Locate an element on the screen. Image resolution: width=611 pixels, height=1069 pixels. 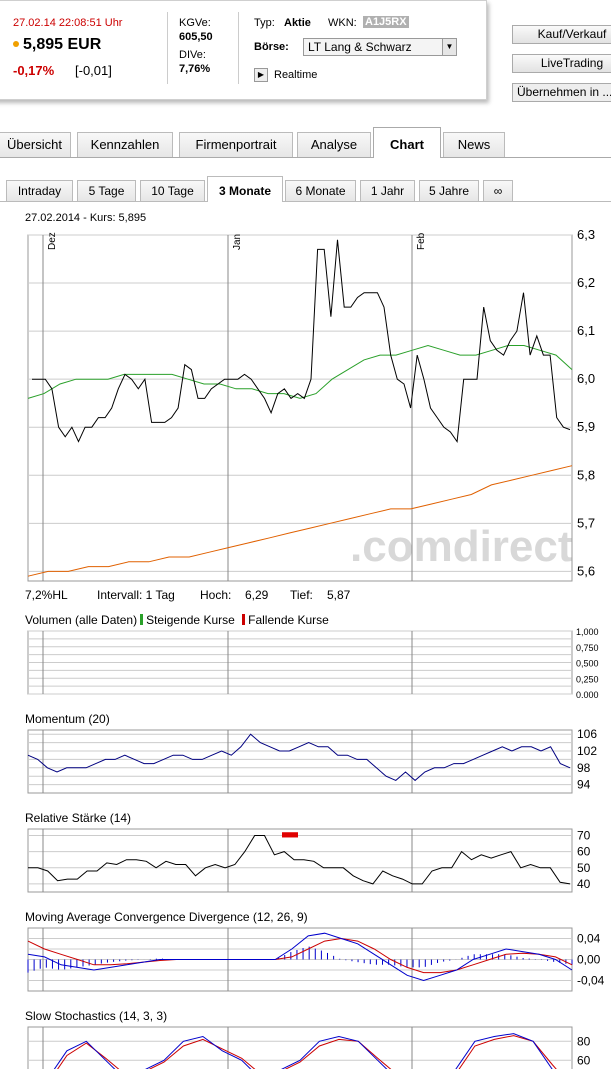
series-d-line is located at coordinates (307, 1052).